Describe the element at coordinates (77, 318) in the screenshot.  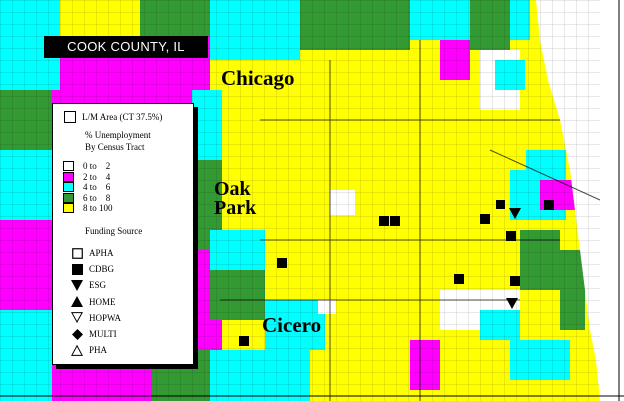
I see `hollow-triangle-down-icon` at that location.